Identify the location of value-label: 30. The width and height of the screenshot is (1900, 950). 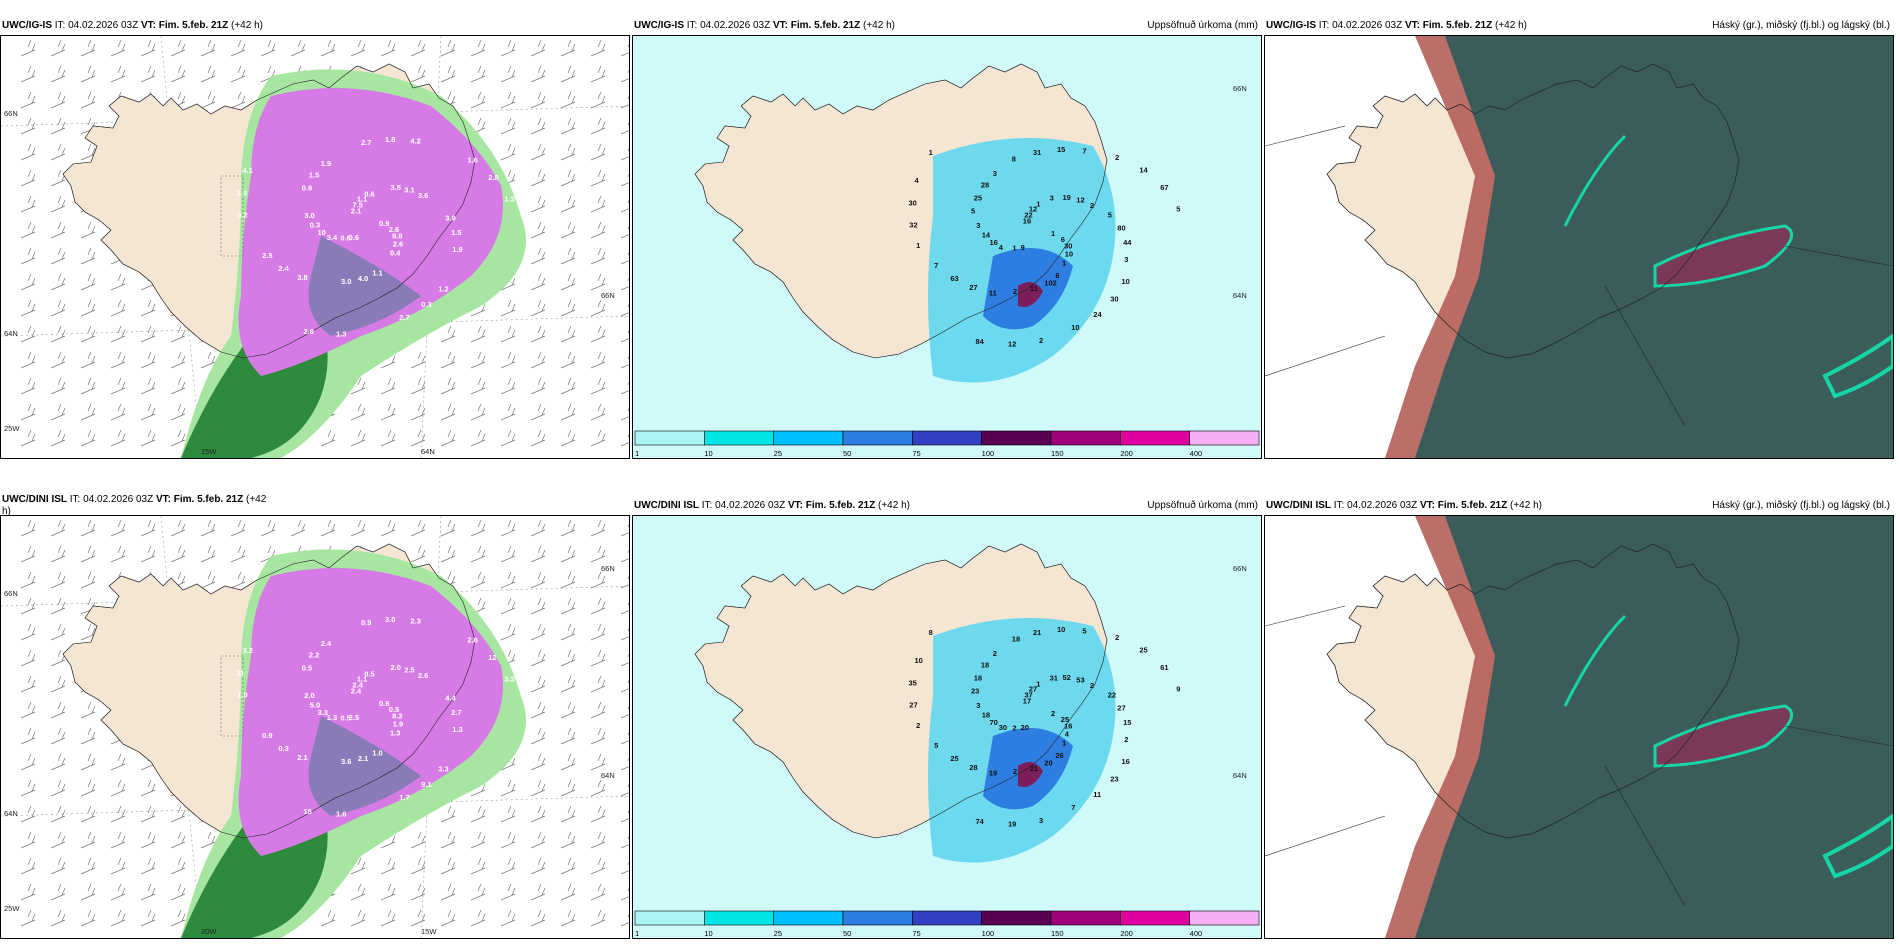
(1003, 727).